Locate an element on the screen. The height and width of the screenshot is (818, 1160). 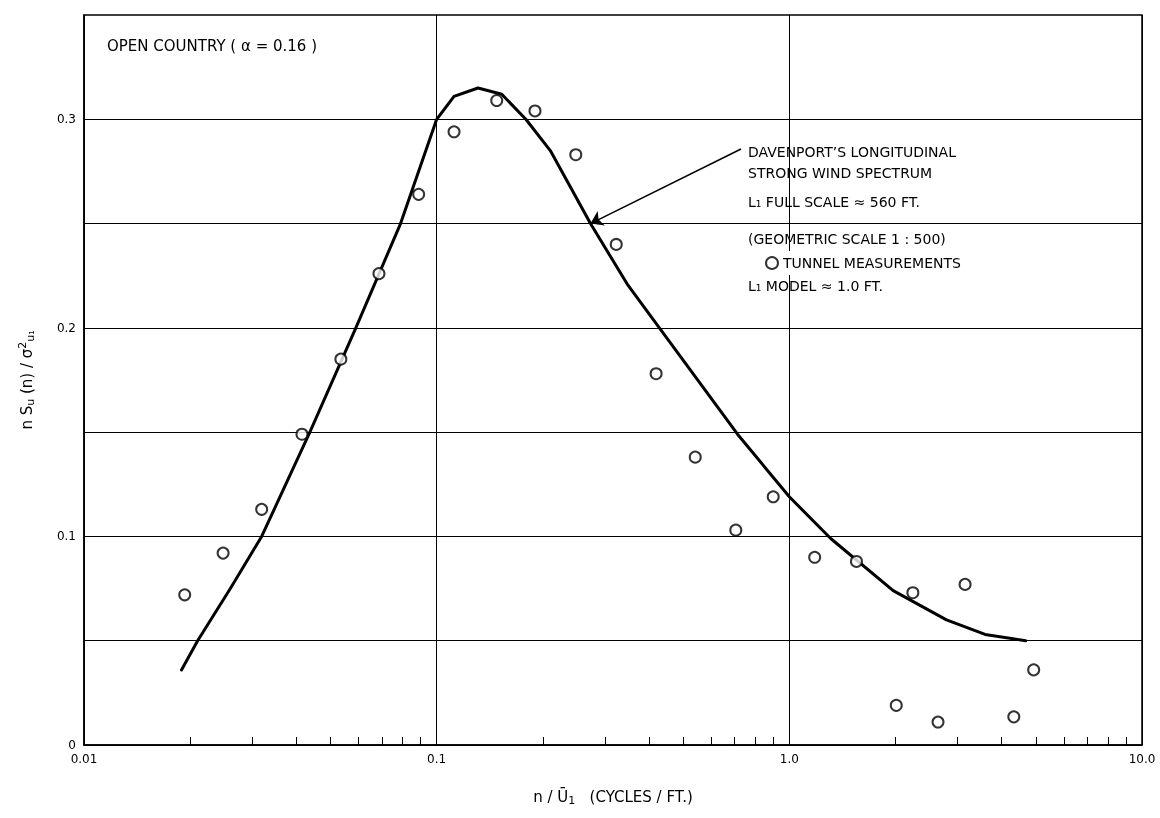
text: OPEN COUNTRY ( α = 0.16 ) is located at coordinates (212, 45).